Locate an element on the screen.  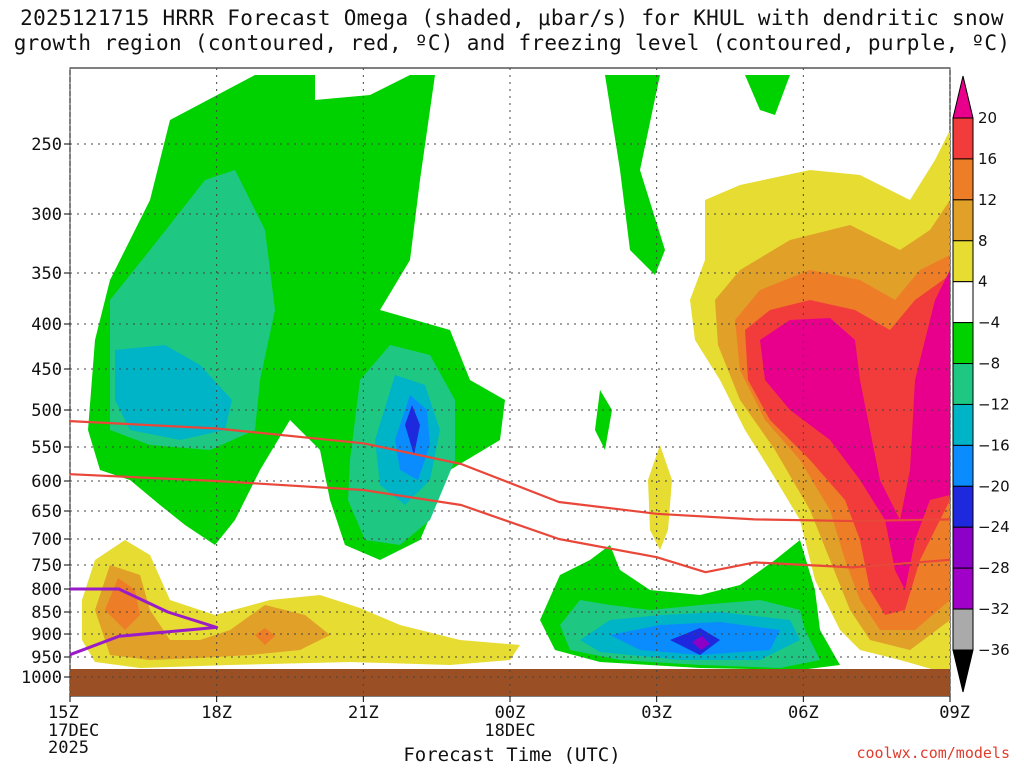
y-tick-label: 300 is located at coordinates (46, 215).